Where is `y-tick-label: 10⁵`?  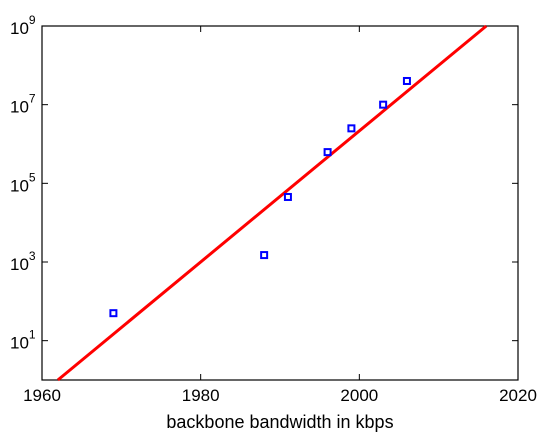
y-tick-label: 10⁵ is located at coordinates (23, 182).